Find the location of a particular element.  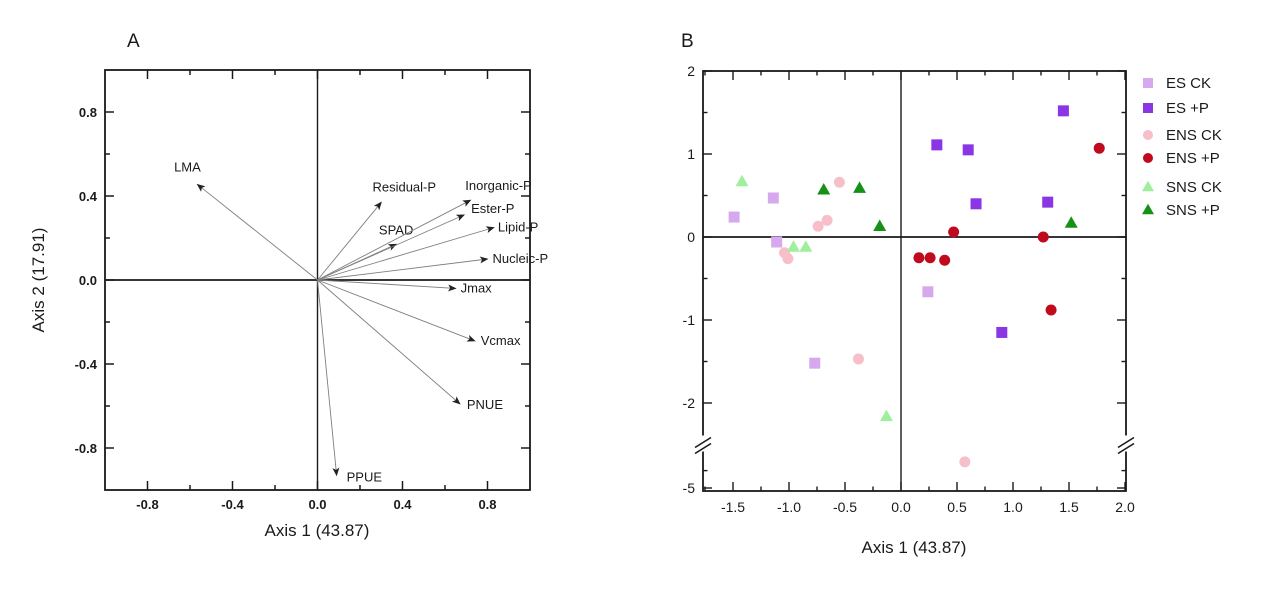

panel-b-x-axis-title: Axis 1 (43.87) is located at coordinates (914, 547).